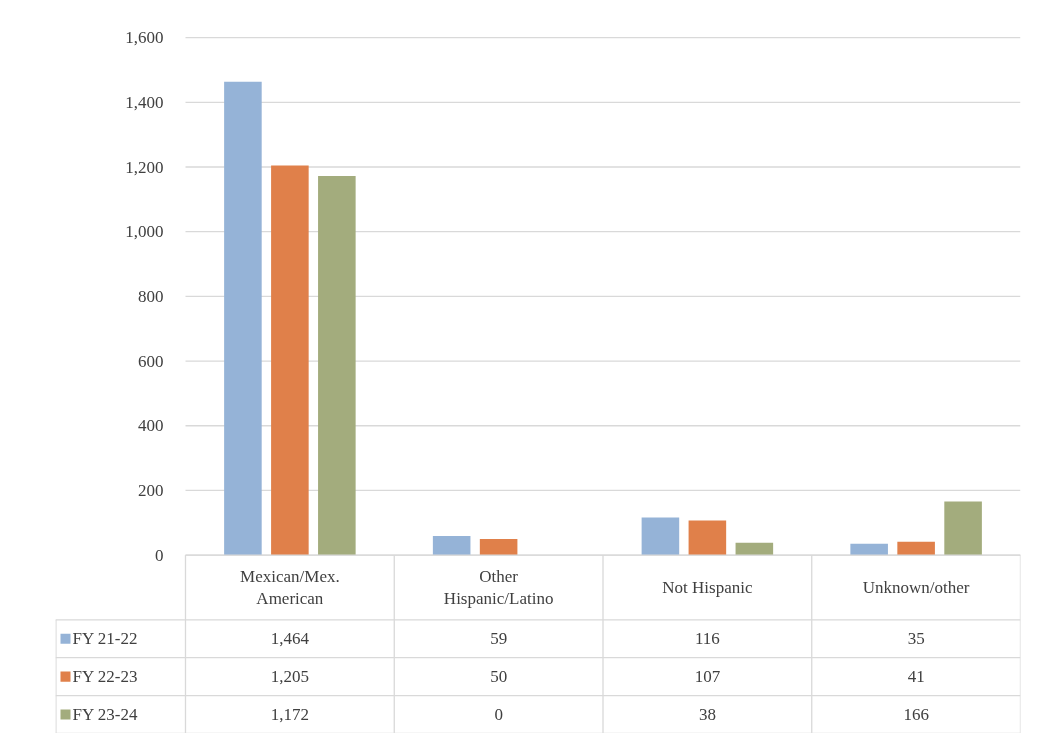 This screenshot has height=733, width=1057. Describe the element at coordinates (151, 361) in the screenshot. I see `y-tick-label: 600` at that location.